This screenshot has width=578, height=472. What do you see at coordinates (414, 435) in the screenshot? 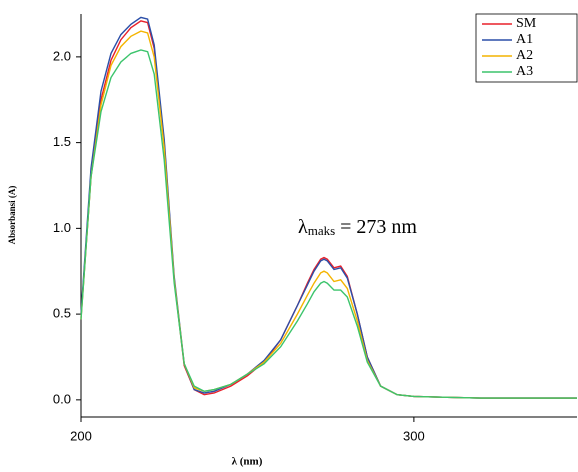
I see `x-tick-label: 300` at bounding box center [414, 435].